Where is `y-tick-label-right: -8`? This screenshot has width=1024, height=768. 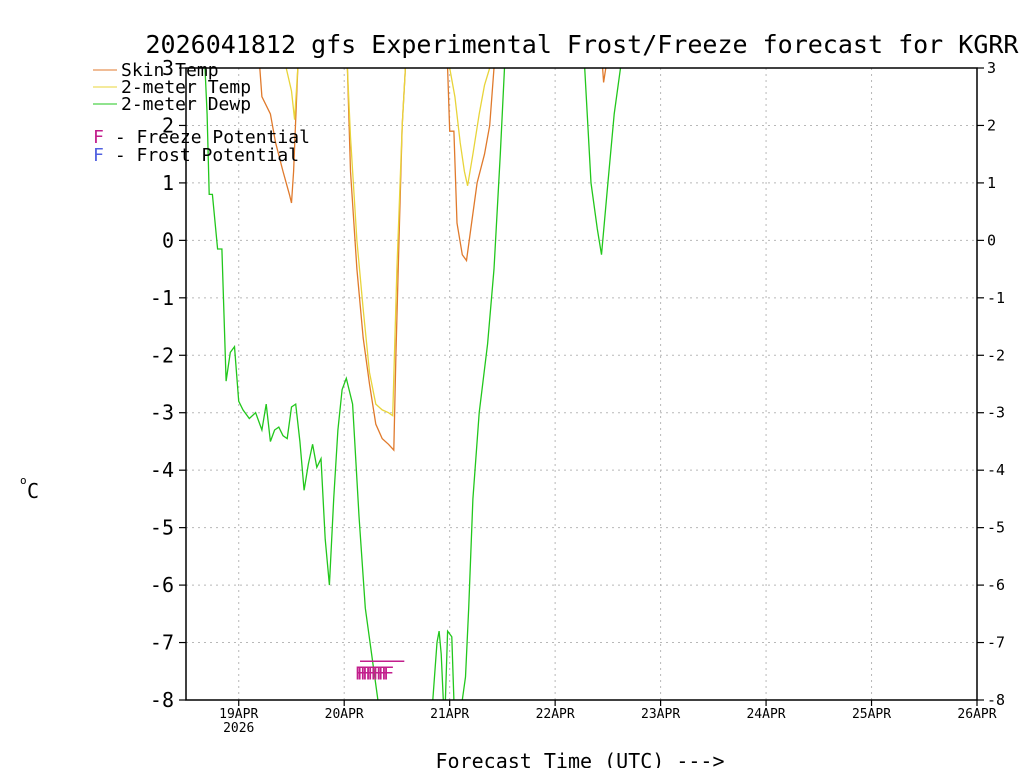 y-tick-label-right: -8 is located at coordinates (996, 700).